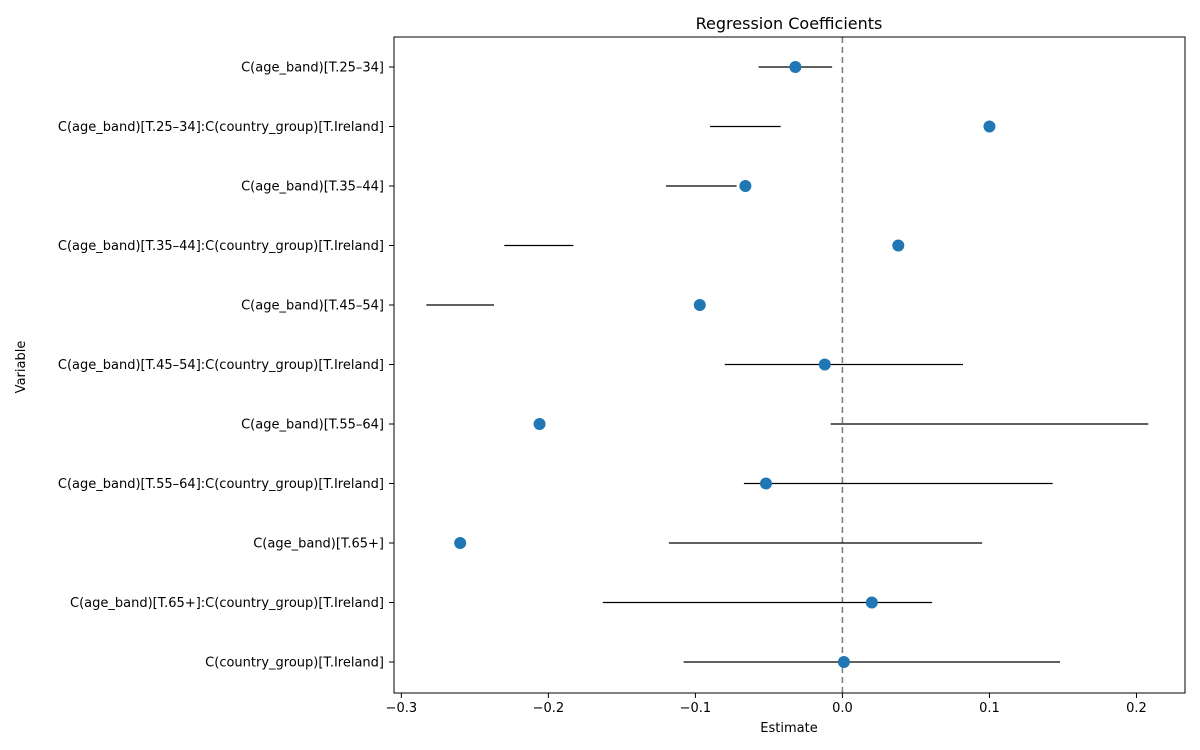 The width and height of the screenshot is (1200, 750). Describe the element at coordinates (318, 544) in the screenshot. I see `y-tick-label: C(age_band)[T.65+]` at that location.